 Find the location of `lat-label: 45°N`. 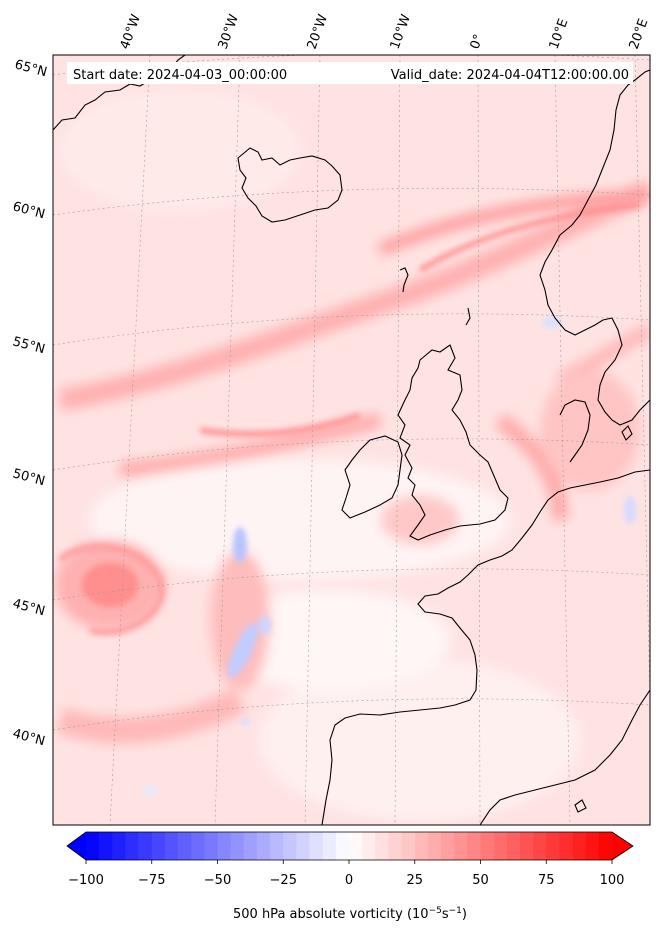

lat-label: 45°N is located at coordinates (29, 607).